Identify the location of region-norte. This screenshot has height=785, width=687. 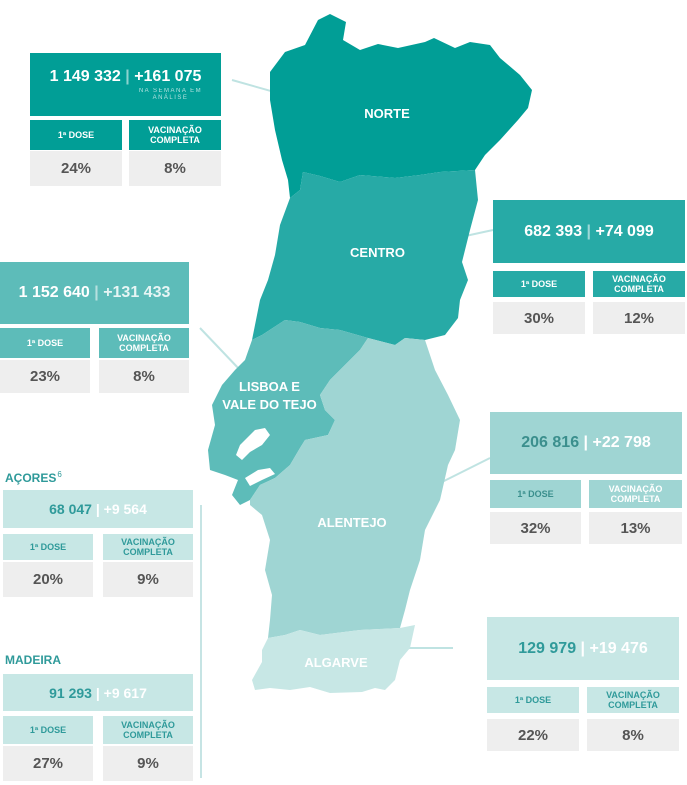
(401, 106).